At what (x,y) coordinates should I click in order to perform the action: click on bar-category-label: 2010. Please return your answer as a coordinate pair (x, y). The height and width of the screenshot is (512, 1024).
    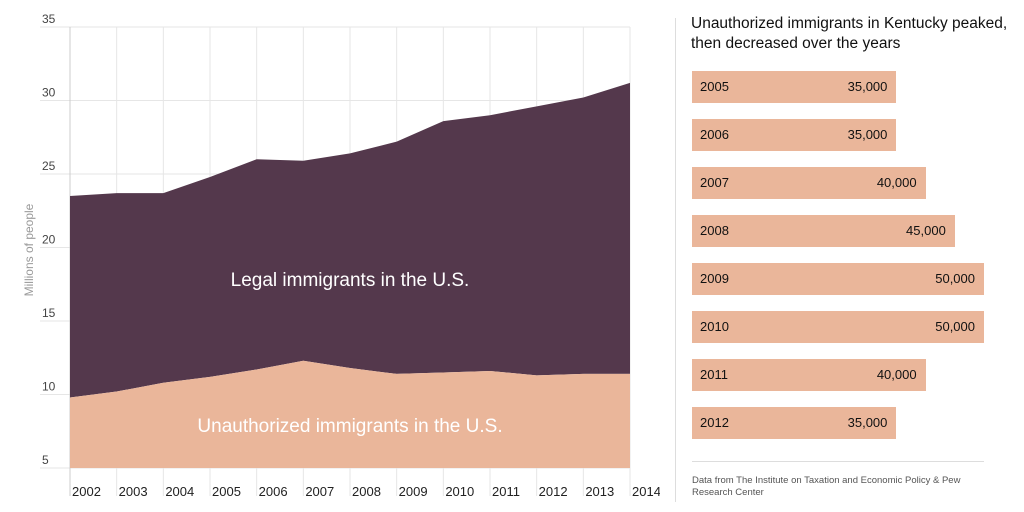
    Looking at the image, I should click on (714, 326).